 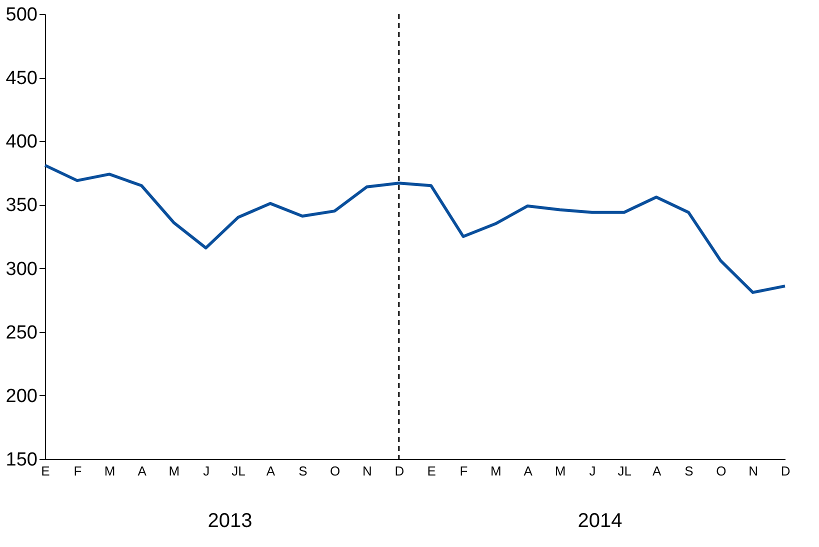 I want to click on y-tick-label: 500, so click(x=22, y=15).